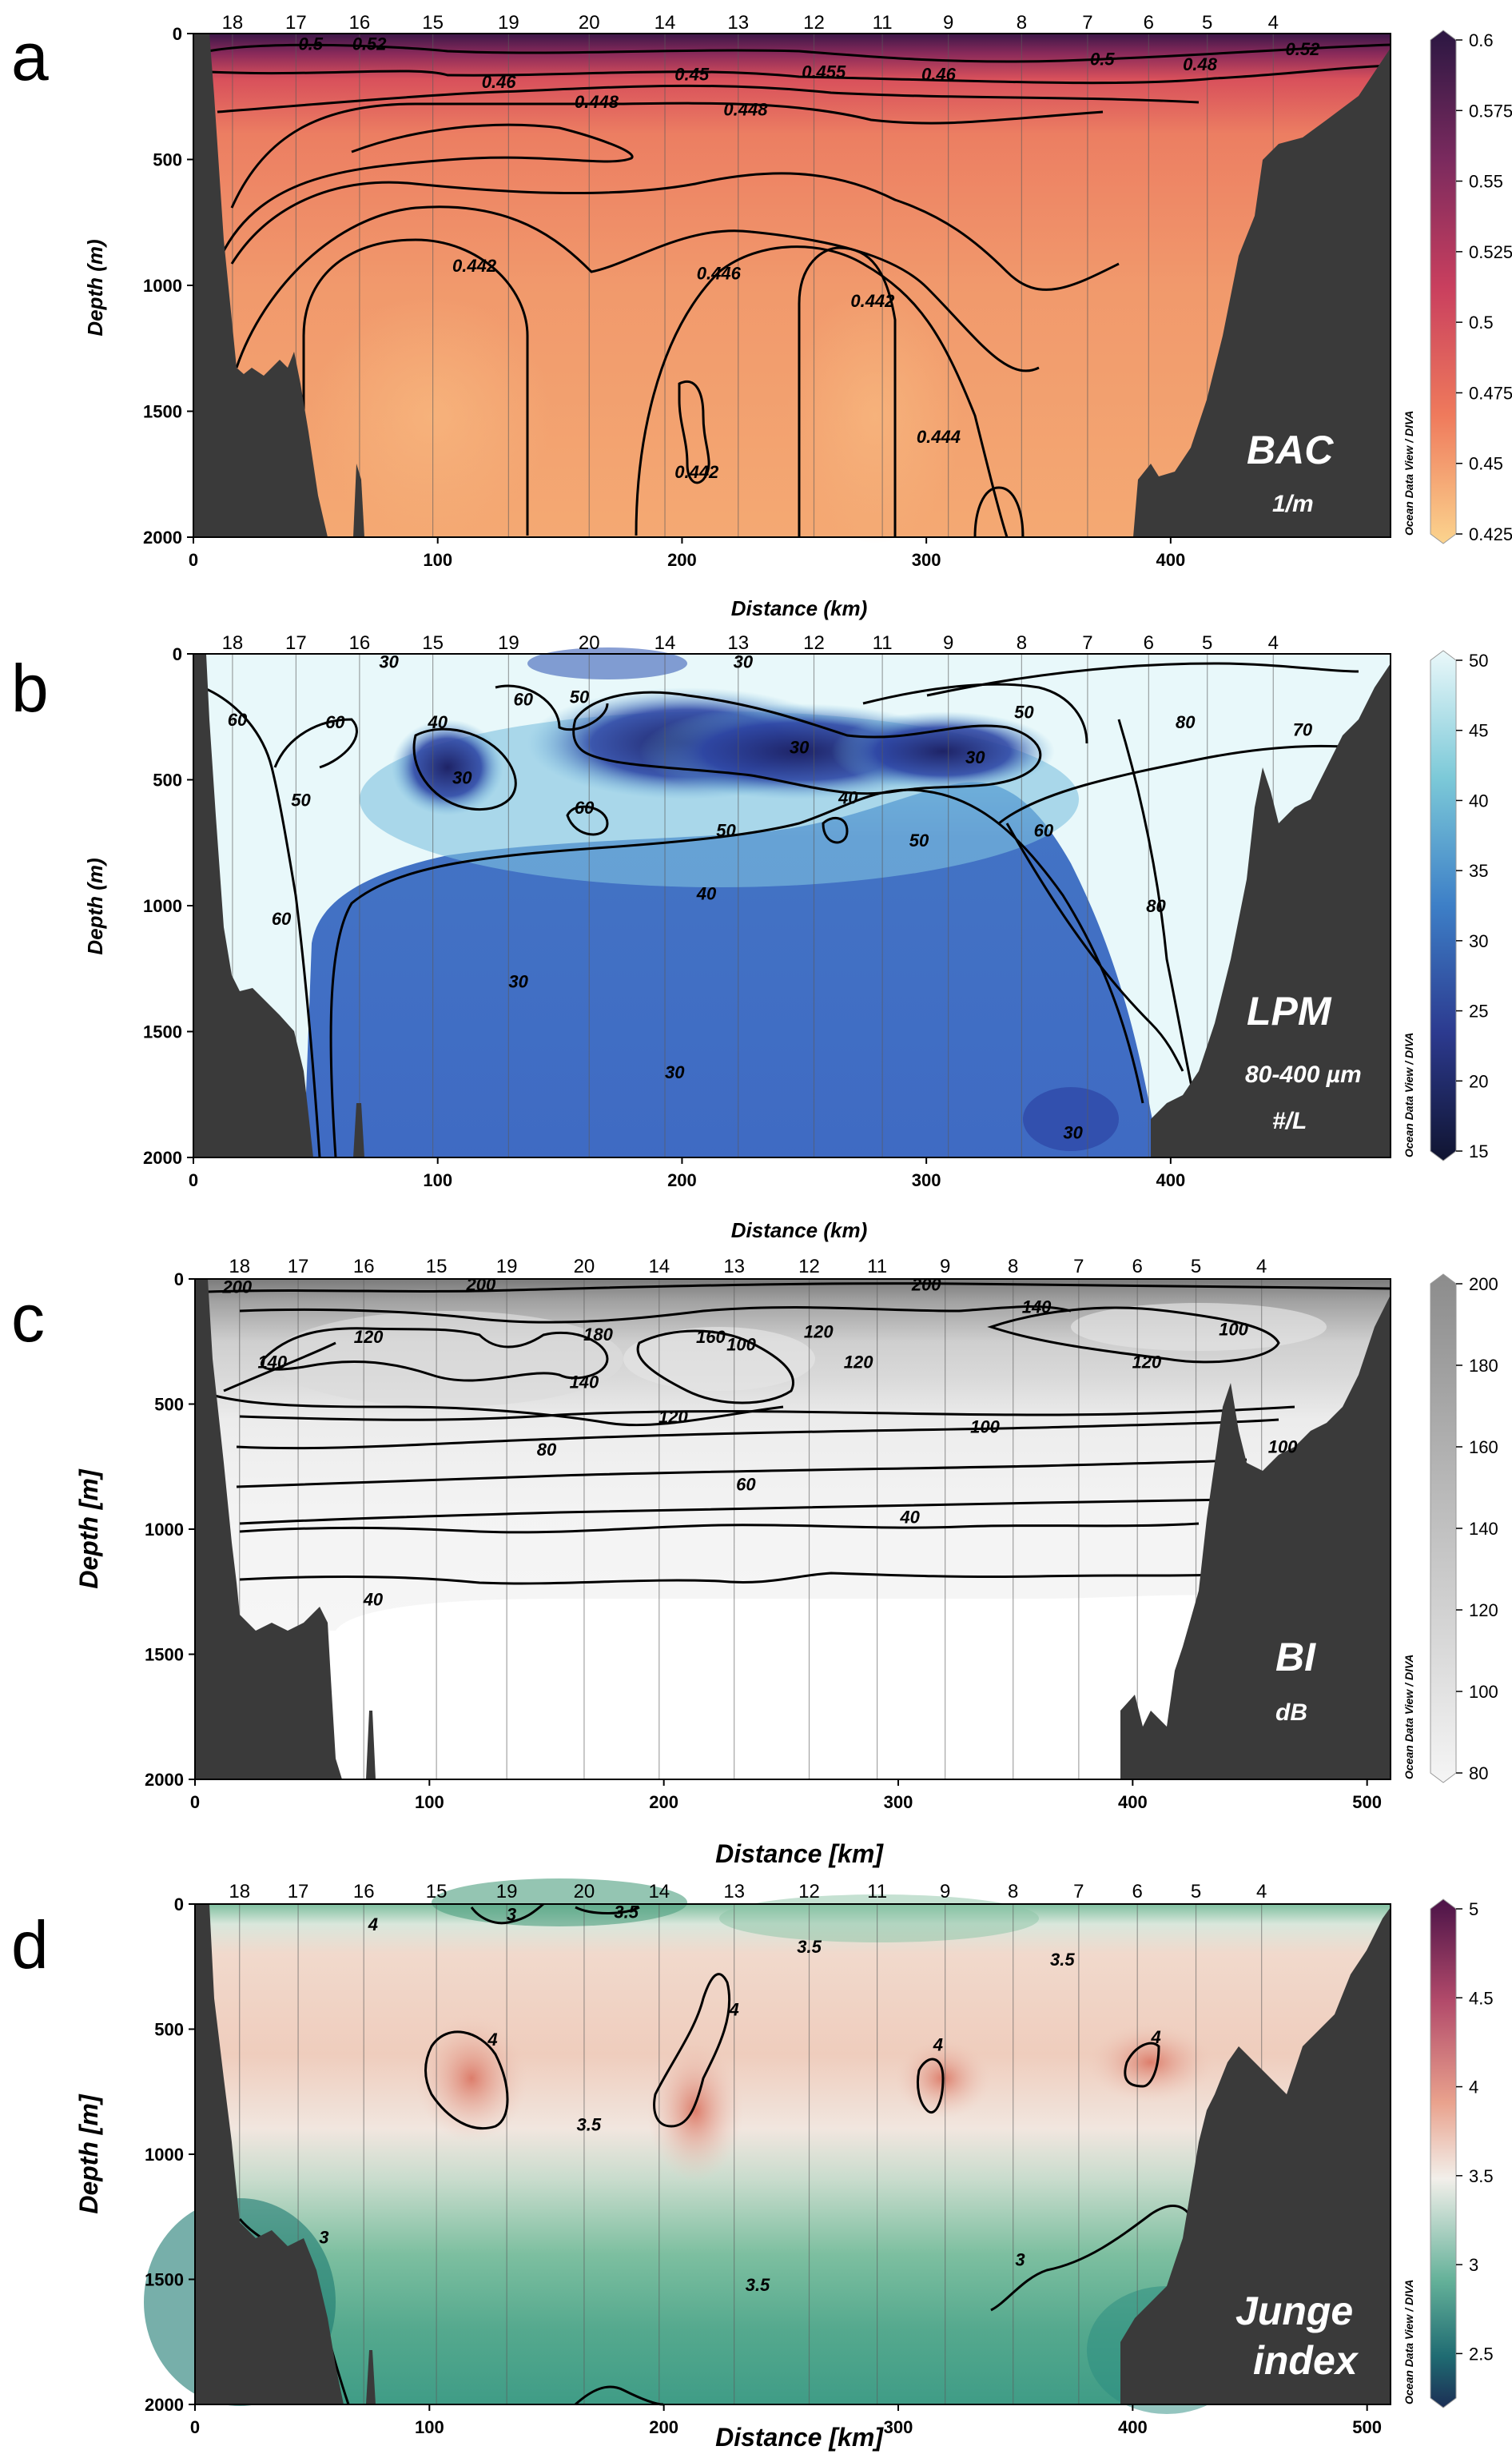 The image size is (1512, 2458). What do you see at coordinates (1483, 1366) in the screenshot?
I see `colorbar-tick-label: 180` at bounding box center [1483, 1366].